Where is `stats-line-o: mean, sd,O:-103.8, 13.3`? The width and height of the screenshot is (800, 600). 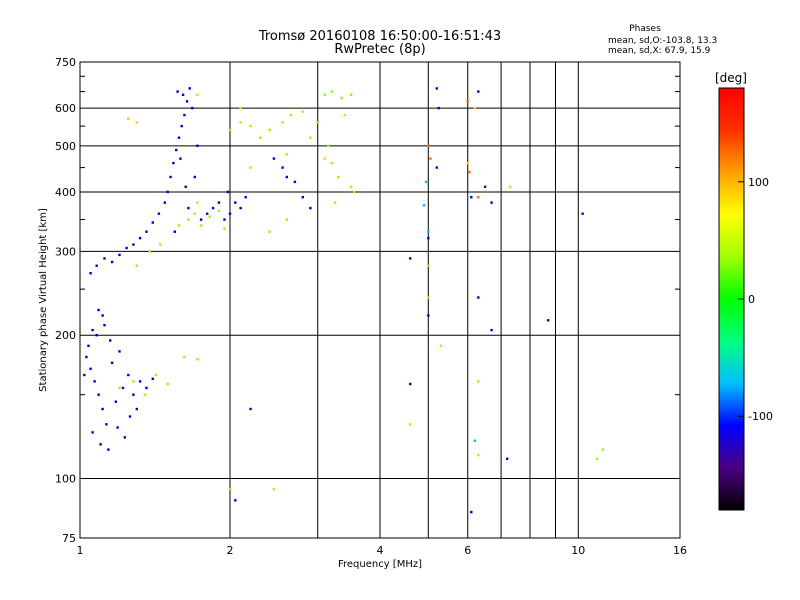 stats-line-o: mean, sd,O:-103.8, 13.3 is located at coordinates (662, 41).